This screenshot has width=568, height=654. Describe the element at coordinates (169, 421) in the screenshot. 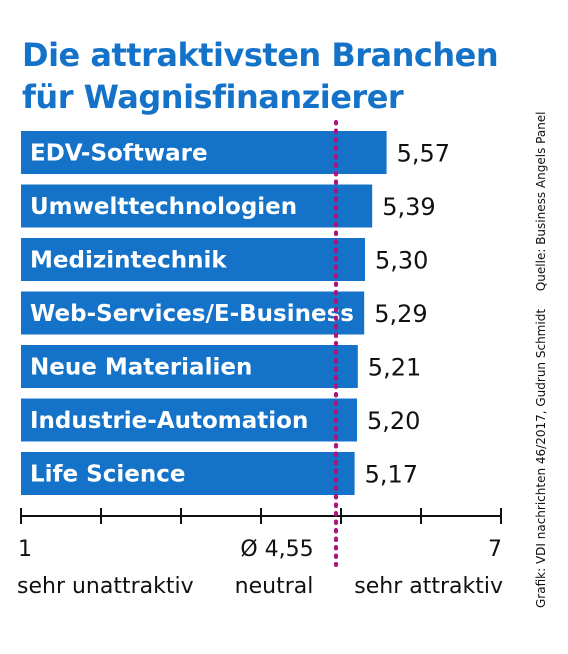

I see `bar-label: Industrie-Automation` at that location.